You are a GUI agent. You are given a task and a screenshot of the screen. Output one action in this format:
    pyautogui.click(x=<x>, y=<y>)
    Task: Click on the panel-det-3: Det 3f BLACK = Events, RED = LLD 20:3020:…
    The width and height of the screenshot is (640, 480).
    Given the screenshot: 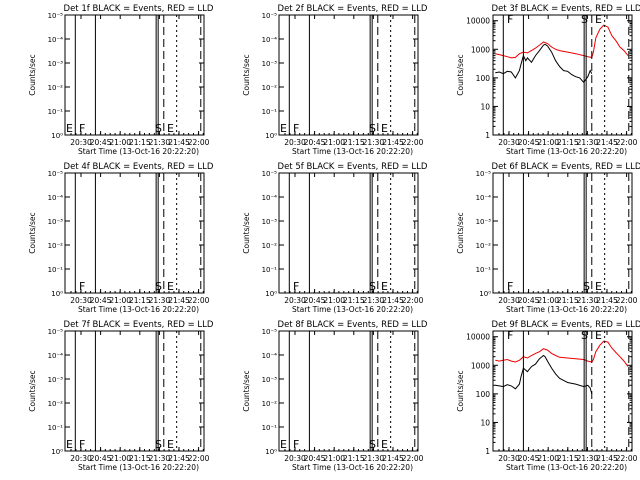 What is the action you would take?
    pyautogui.click(x=548, y=80)
    